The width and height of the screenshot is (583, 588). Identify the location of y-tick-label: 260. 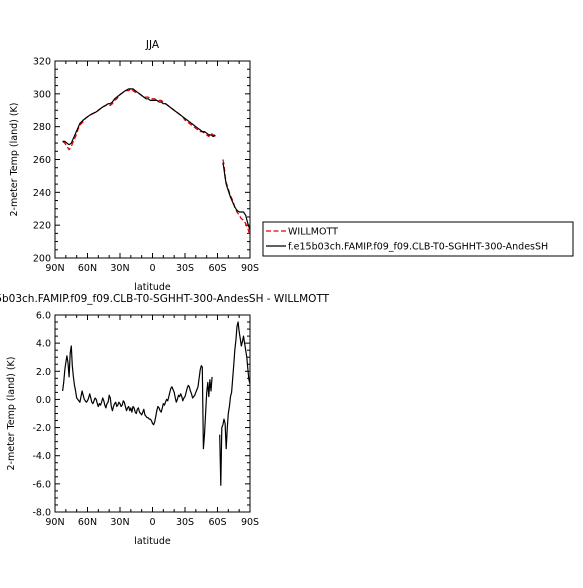
(42, 160).